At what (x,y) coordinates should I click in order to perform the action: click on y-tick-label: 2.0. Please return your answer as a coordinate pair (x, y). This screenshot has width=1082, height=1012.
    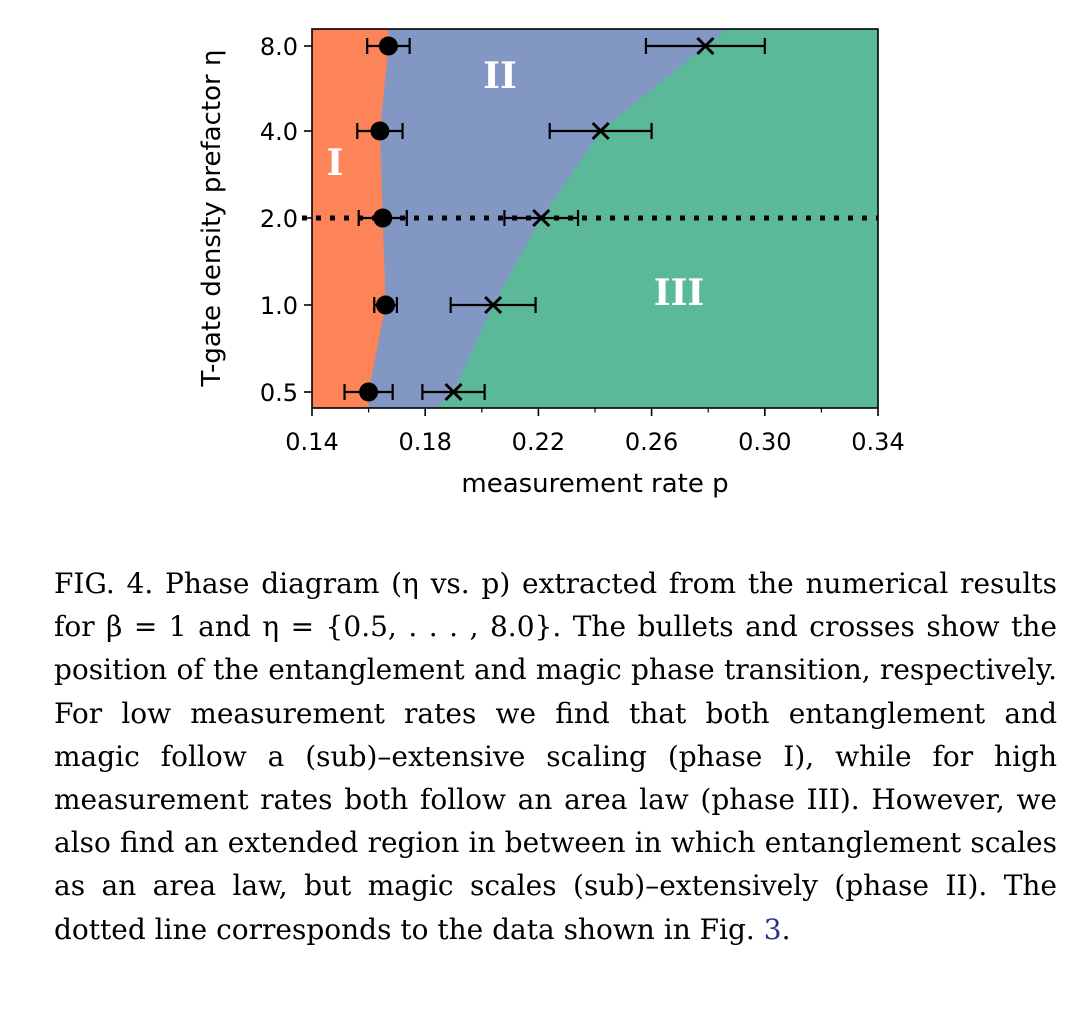
    Looking at the image, I should click on (279, 219).